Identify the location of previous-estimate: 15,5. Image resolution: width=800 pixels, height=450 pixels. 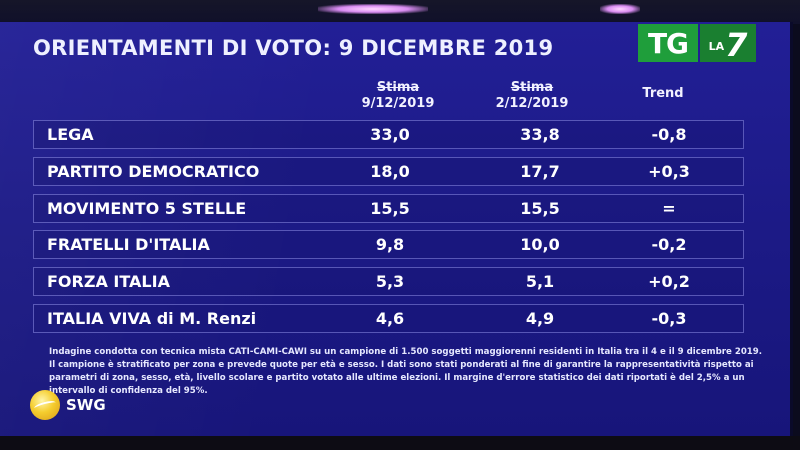
(540, 208).